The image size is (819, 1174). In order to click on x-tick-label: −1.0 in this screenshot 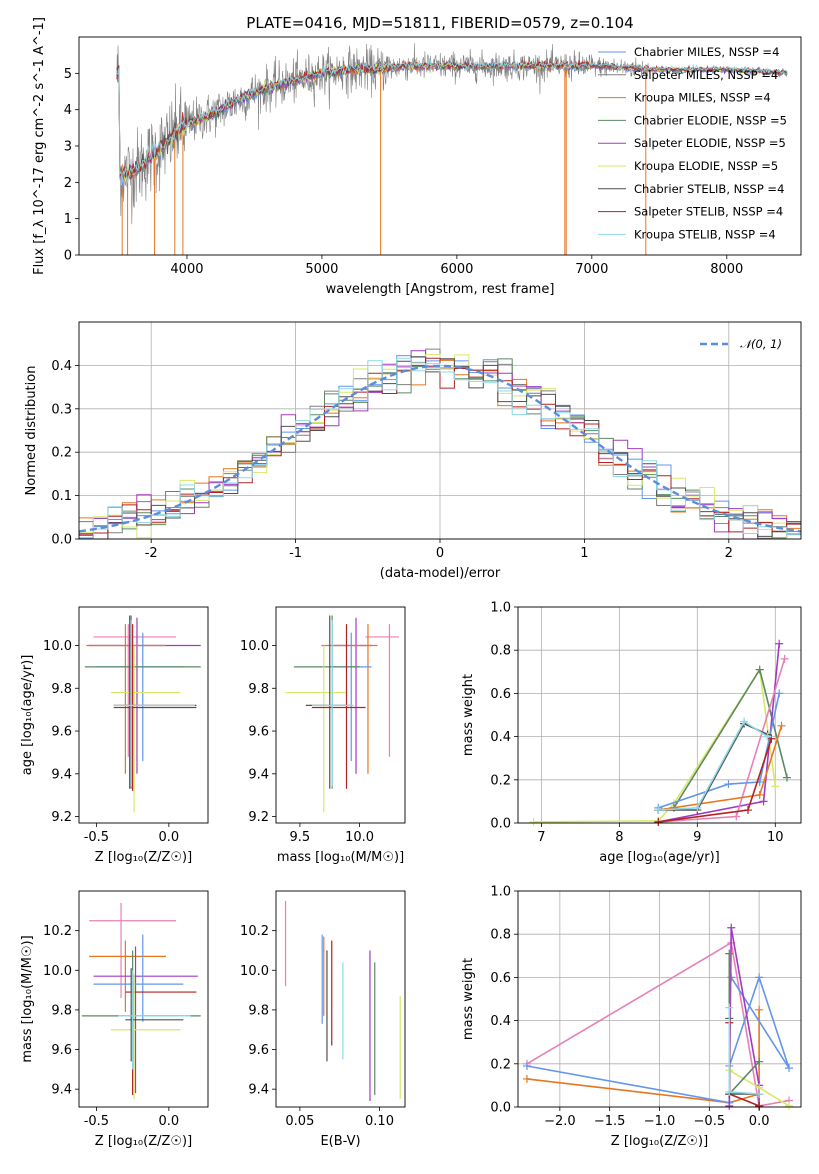, I will do `click(660, 1121)`.